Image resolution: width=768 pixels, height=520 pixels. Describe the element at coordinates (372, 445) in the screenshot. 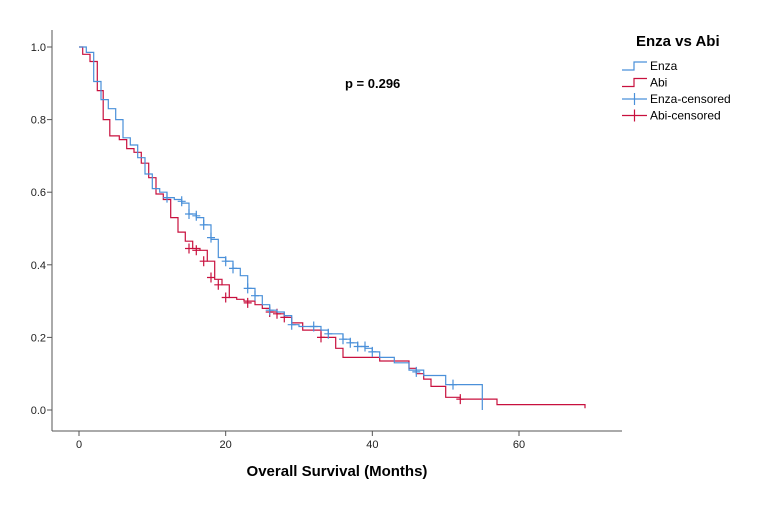

I see `x-tick-label: 40` at that location.